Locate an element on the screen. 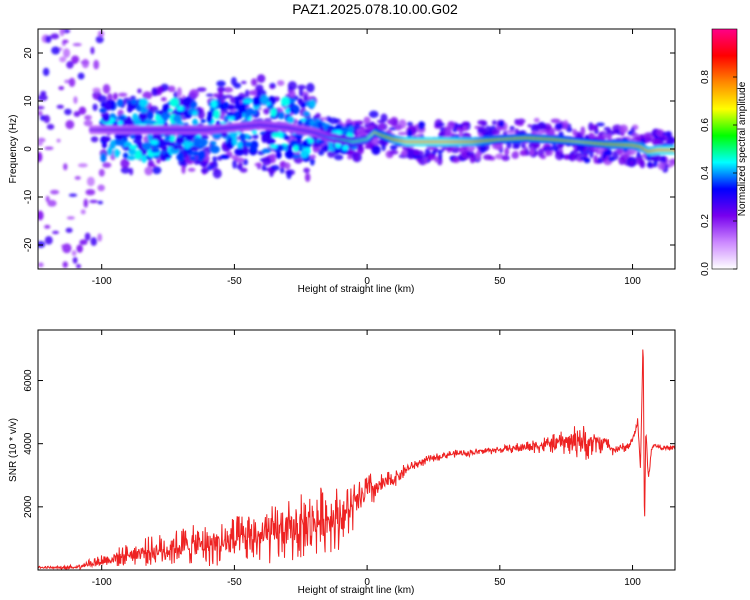 The width and height of the screenshot is (750, 600). colorbar-gradient is located at coordinates (724, 149).